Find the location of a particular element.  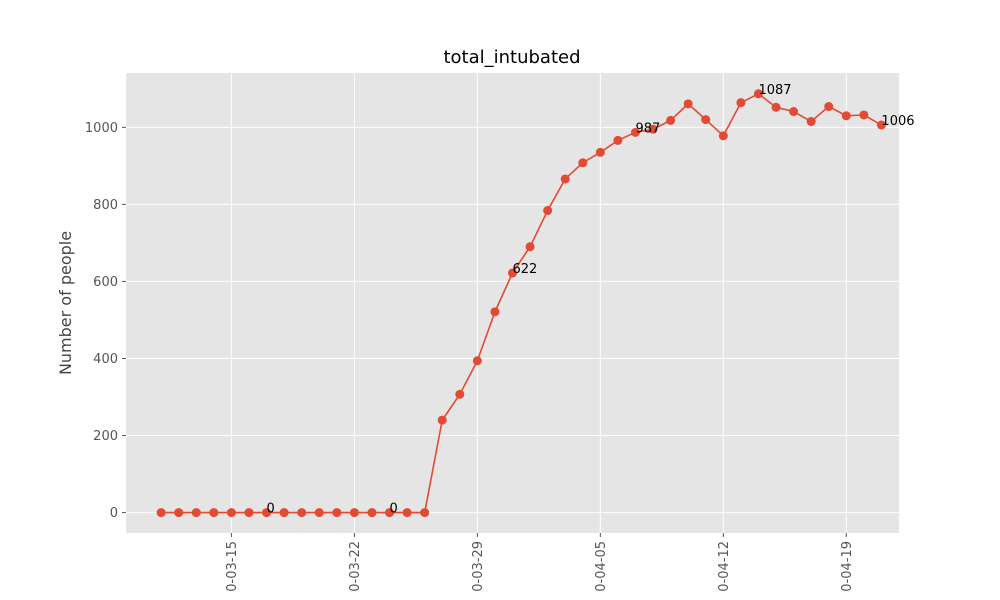

y-ticks: 0 200 400 600 800 1000 is located at coordinates (105, 321).